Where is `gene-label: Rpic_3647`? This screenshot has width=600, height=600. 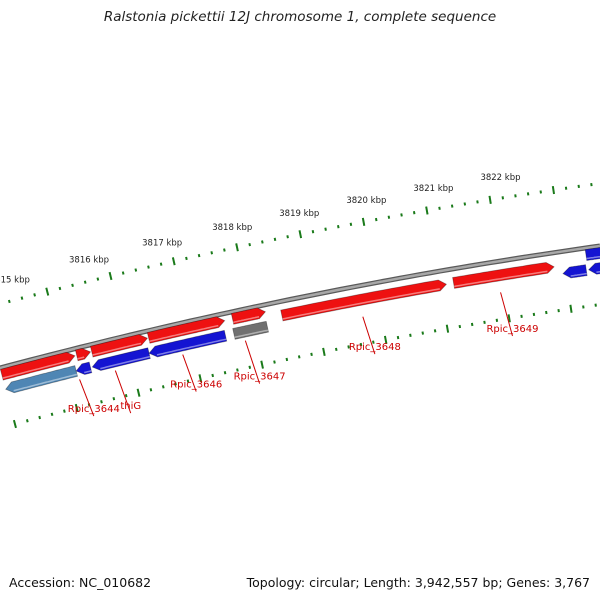 gene-label: Rpic_3647 is located at coordinates (260, 377).